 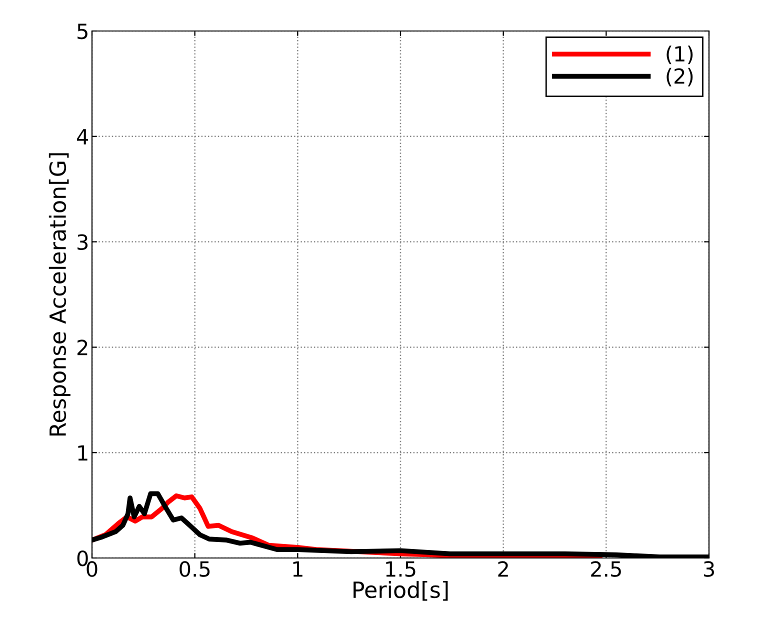 What do you see at coordinates (679, 77) in the screenshot?
I see `legend-label: (2)` at bounding box center [679, 77].